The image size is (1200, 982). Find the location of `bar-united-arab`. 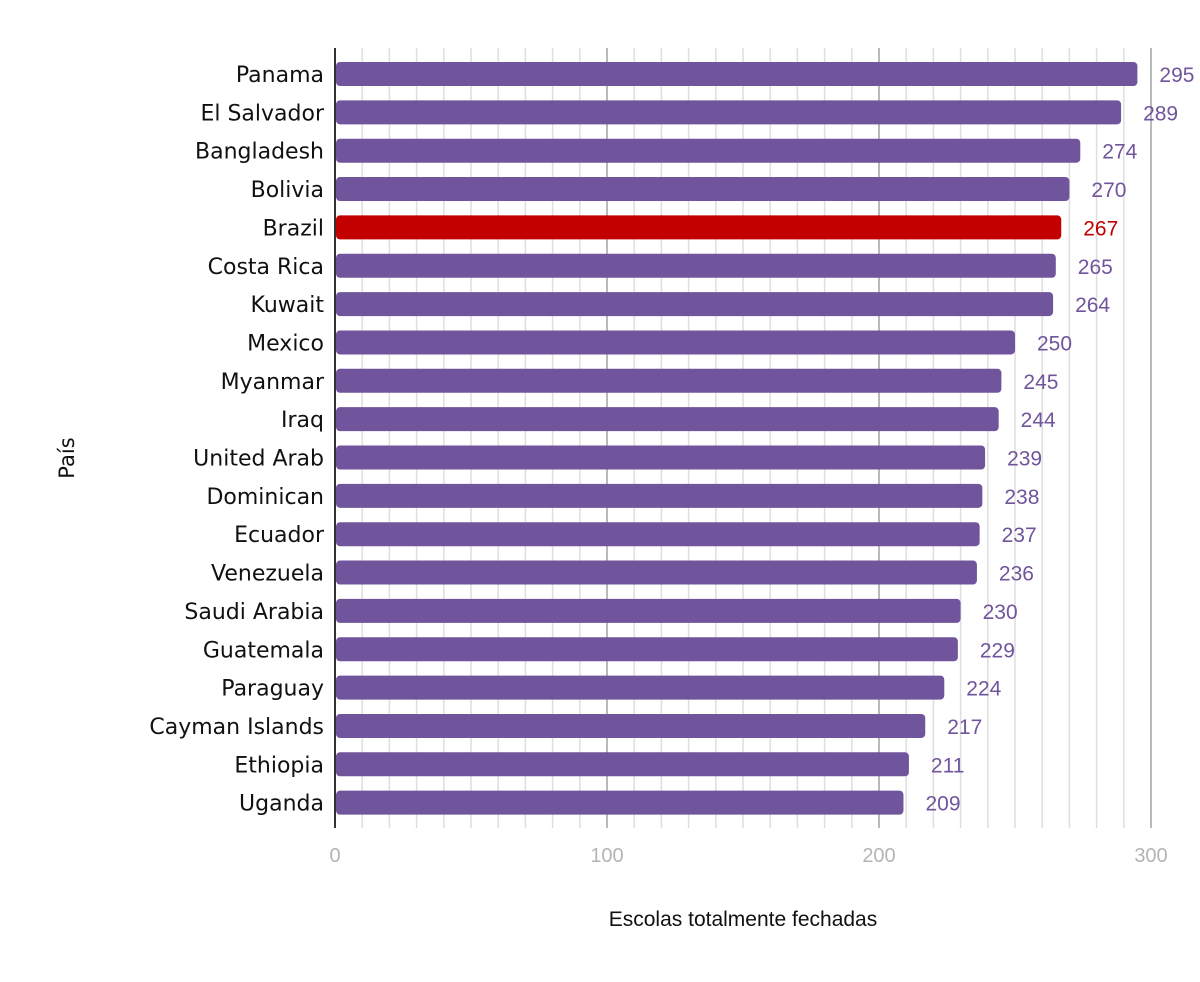

bar-united-arab is located at coordinates (661, 457).